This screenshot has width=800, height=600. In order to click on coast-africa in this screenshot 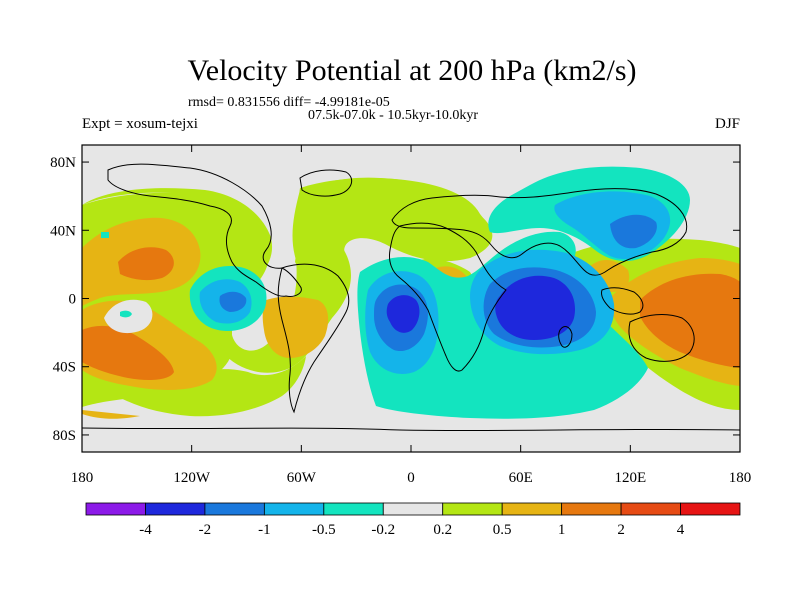, I will do `click(448, 297)`.